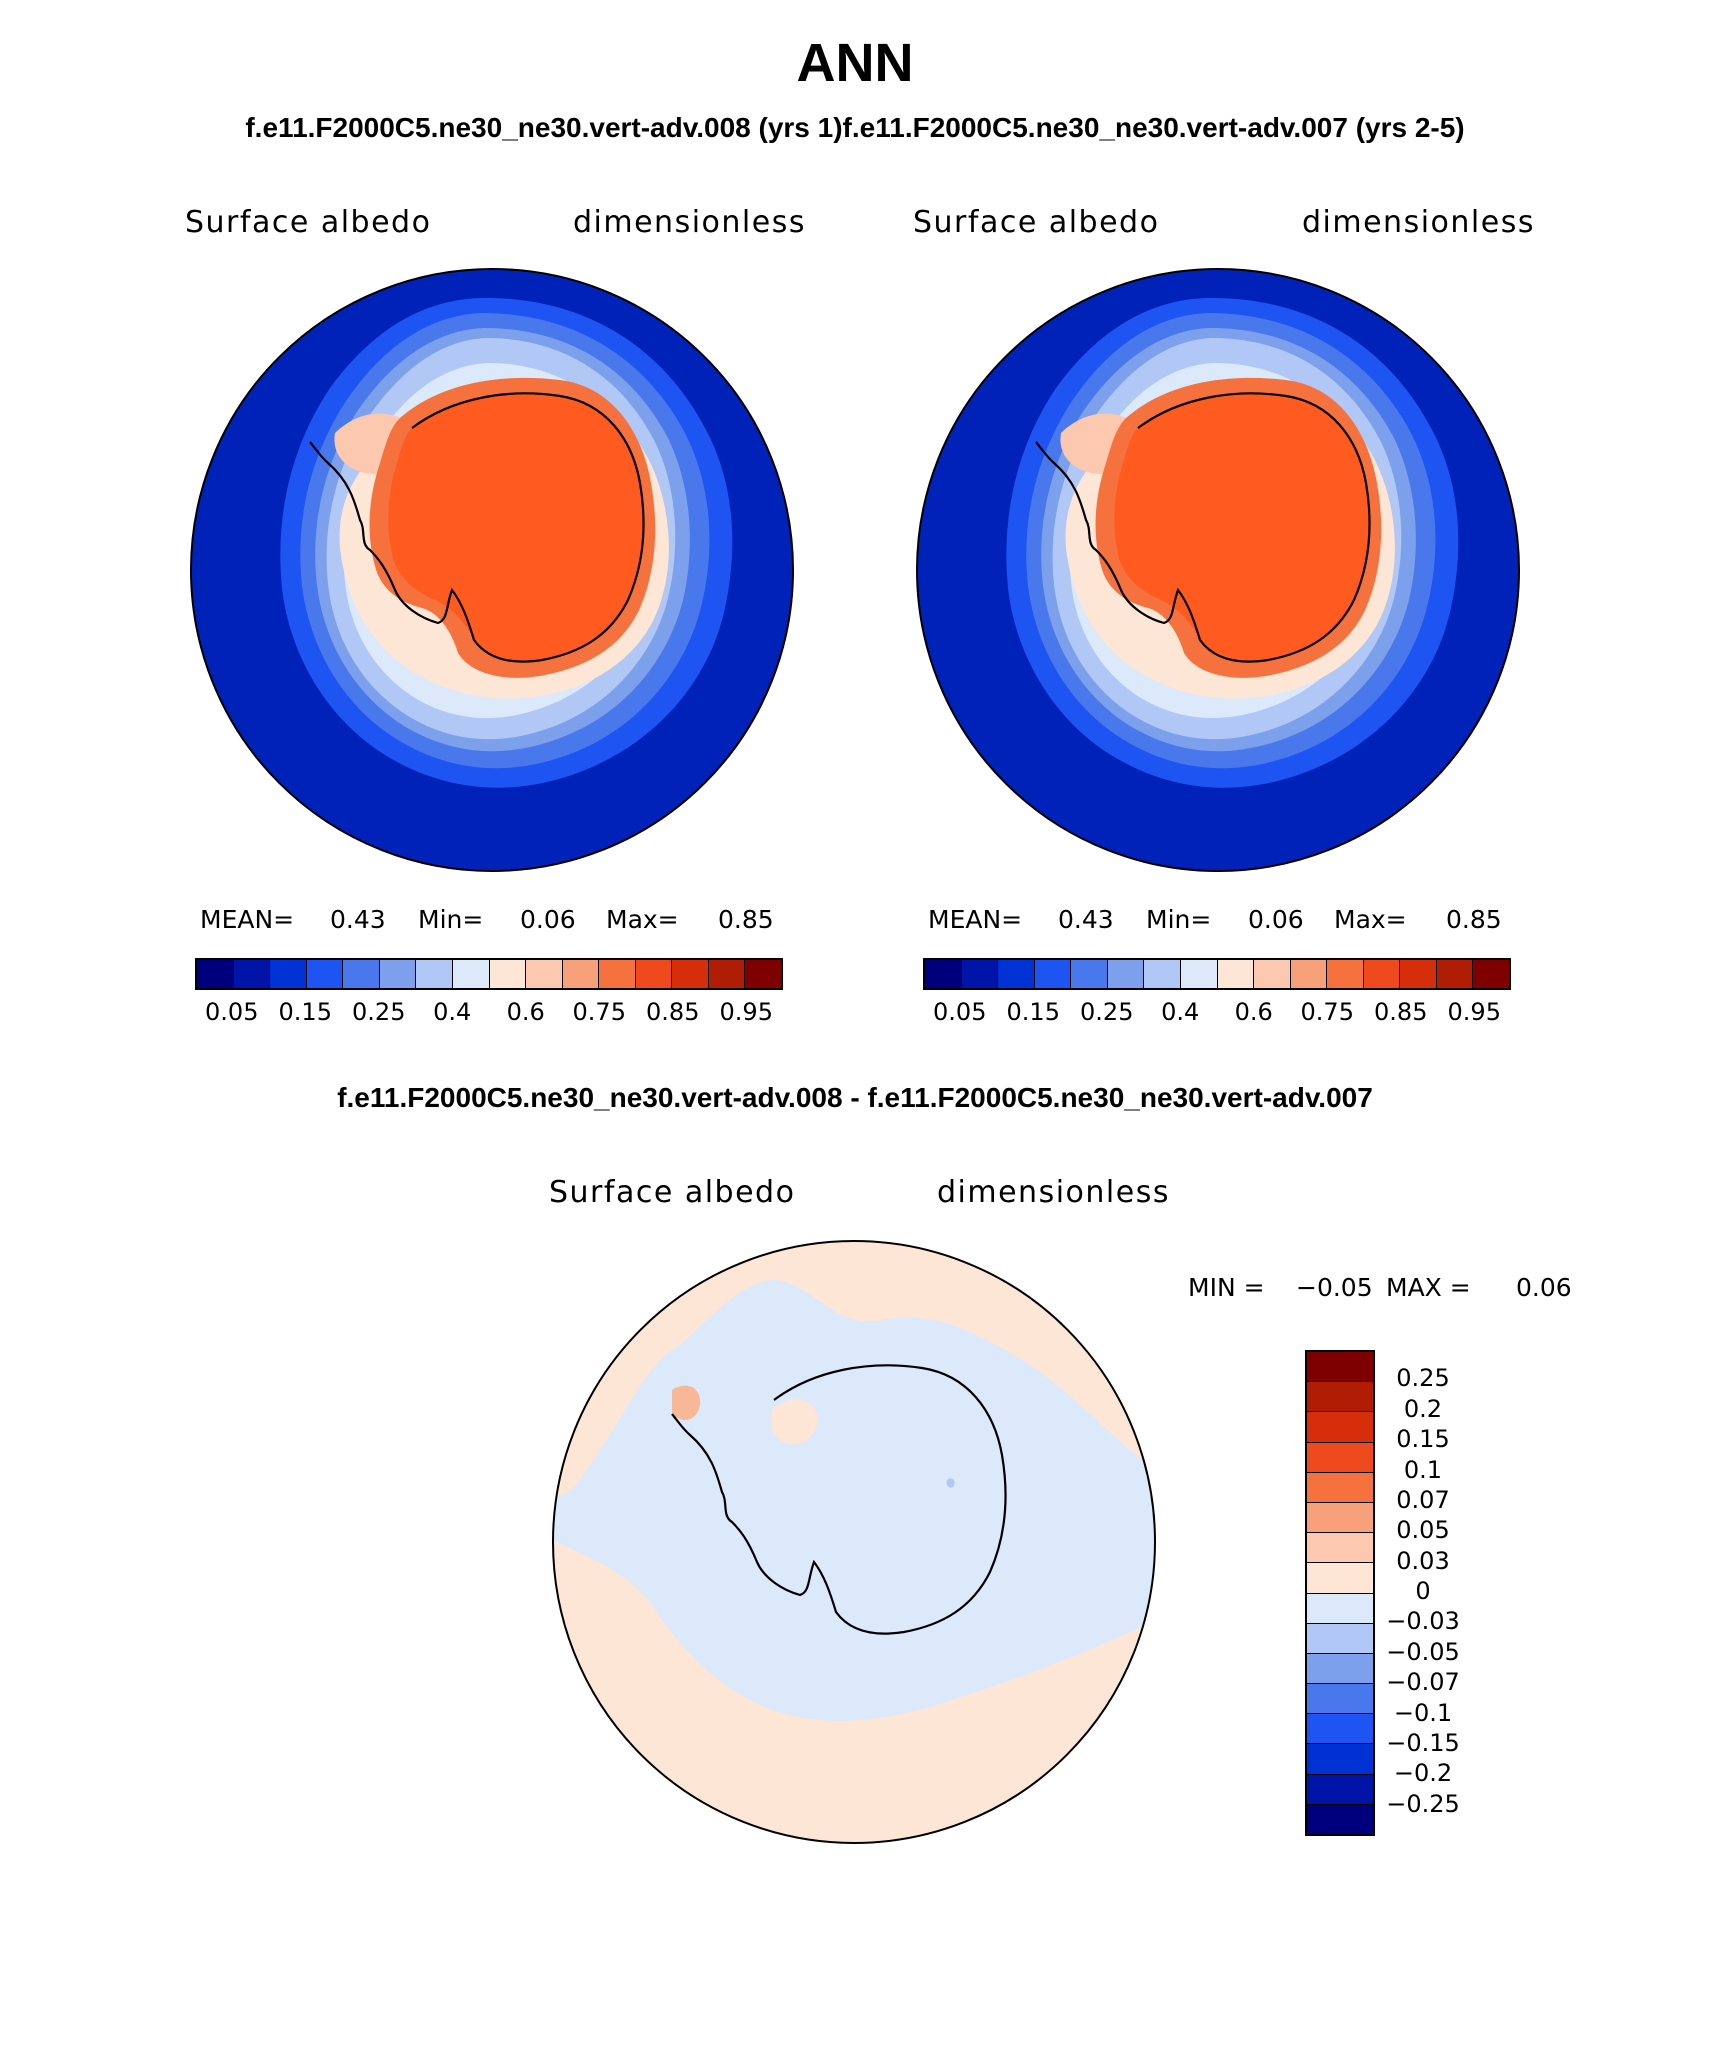  Describe the element at coordinates (1179, 919) in the screenshot. I see `panel2-min-label: Min=` at that location.